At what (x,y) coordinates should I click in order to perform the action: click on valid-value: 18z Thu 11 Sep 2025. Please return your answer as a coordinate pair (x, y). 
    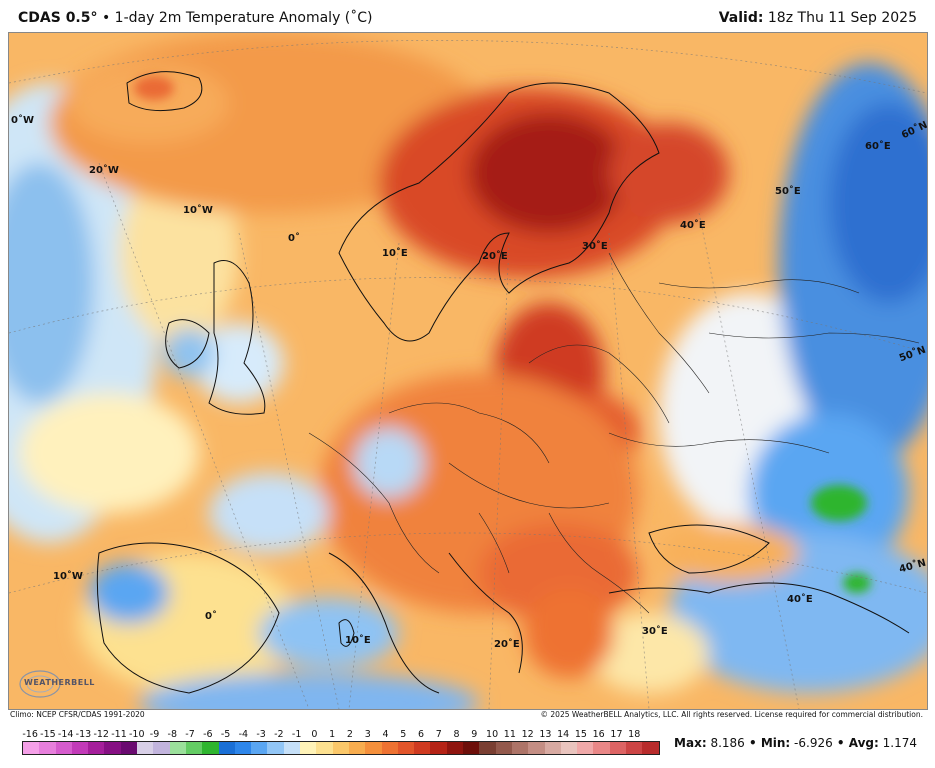
    Looking at the image, I should click on (840, 18).